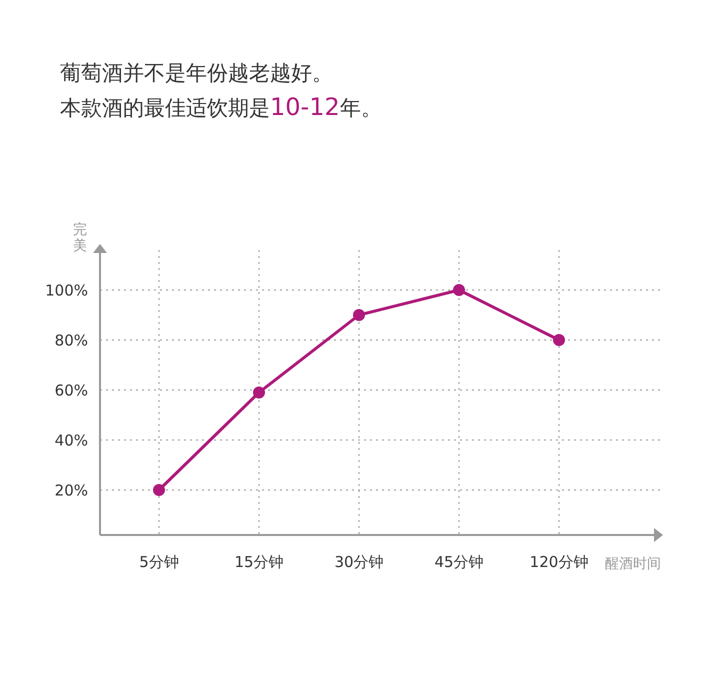 This screenshot has width=720, height=695. I want to click on y-tick-label: 80%, so click(71, 340).